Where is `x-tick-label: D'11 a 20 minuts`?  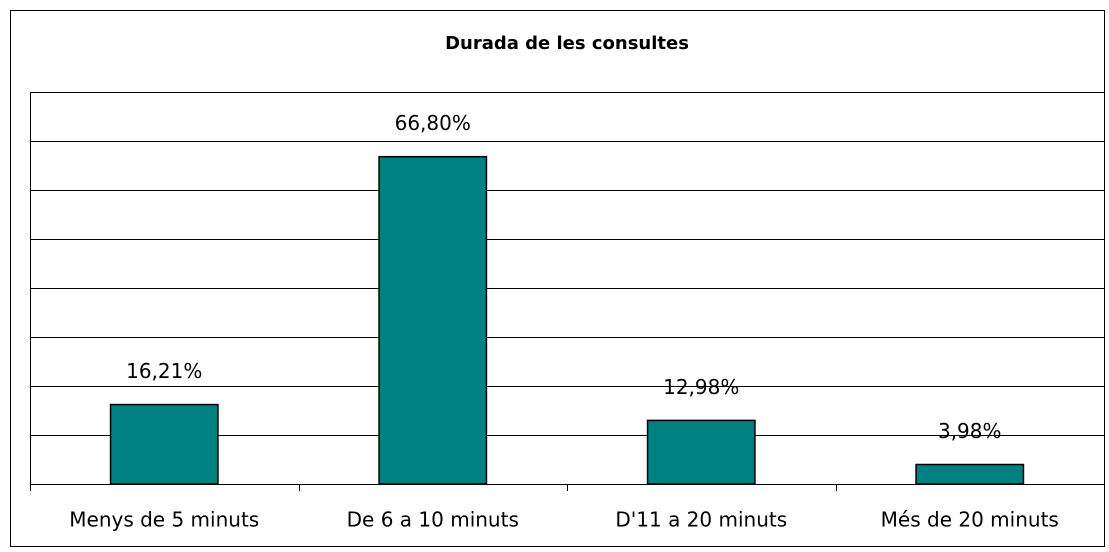 x-tick-label: D'11 a 20 minuts is located at coordinates (701, 520).